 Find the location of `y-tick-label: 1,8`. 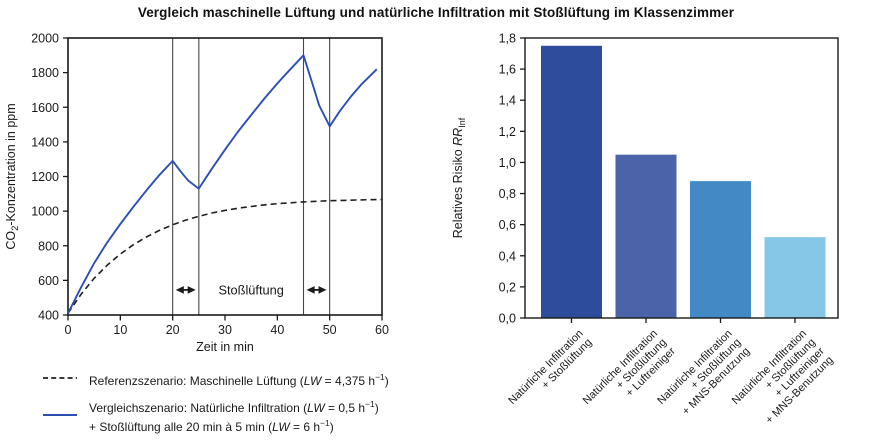

y-tick-label: 1,8 is located at coordinates (507, 39).